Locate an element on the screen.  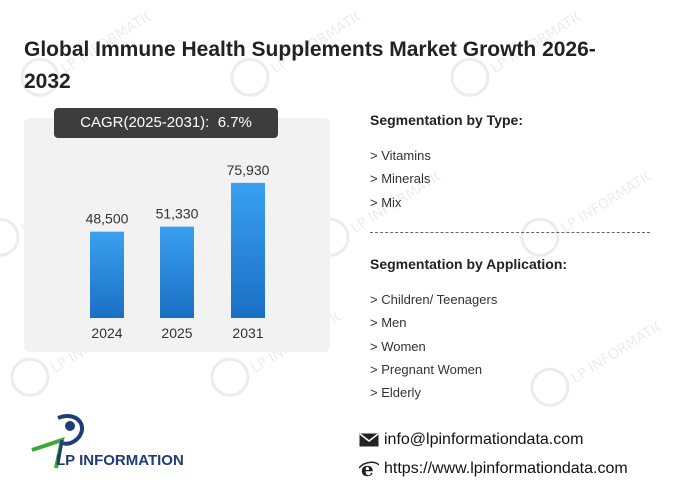
data-label: 75,930 is located at coordinates (248, 170).